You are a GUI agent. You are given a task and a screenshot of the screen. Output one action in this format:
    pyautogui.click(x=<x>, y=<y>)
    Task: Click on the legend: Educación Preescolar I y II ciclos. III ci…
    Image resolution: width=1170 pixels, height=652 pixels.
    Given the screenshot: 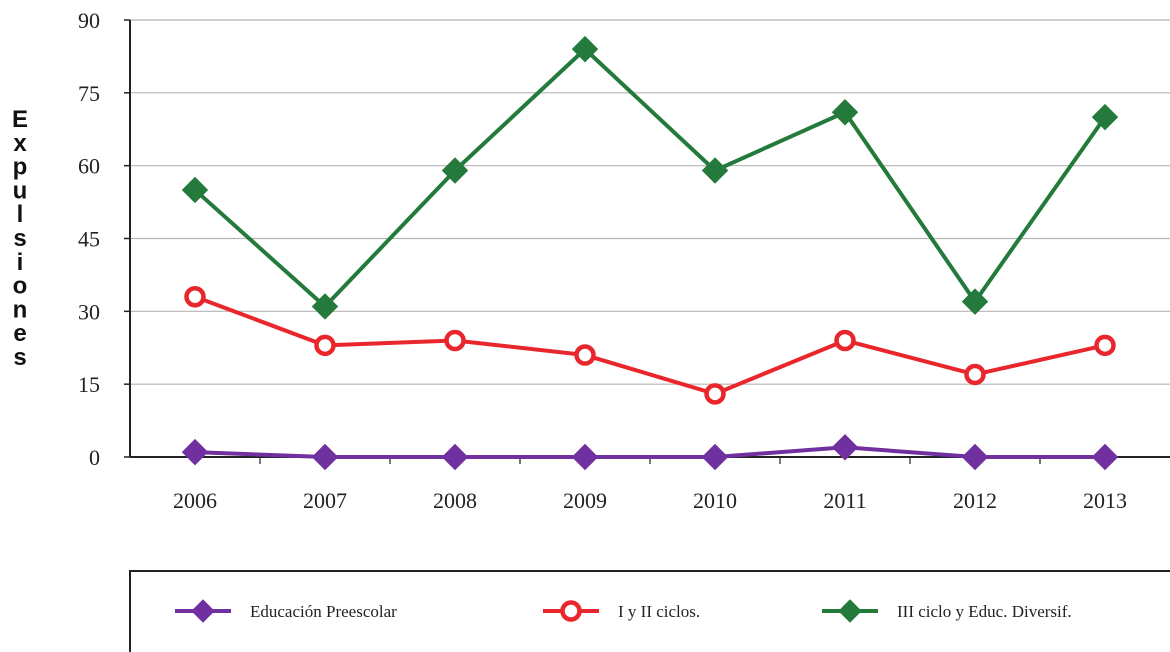 What is the action you would take?
    pyautogui.click(x=649, y=611)
    